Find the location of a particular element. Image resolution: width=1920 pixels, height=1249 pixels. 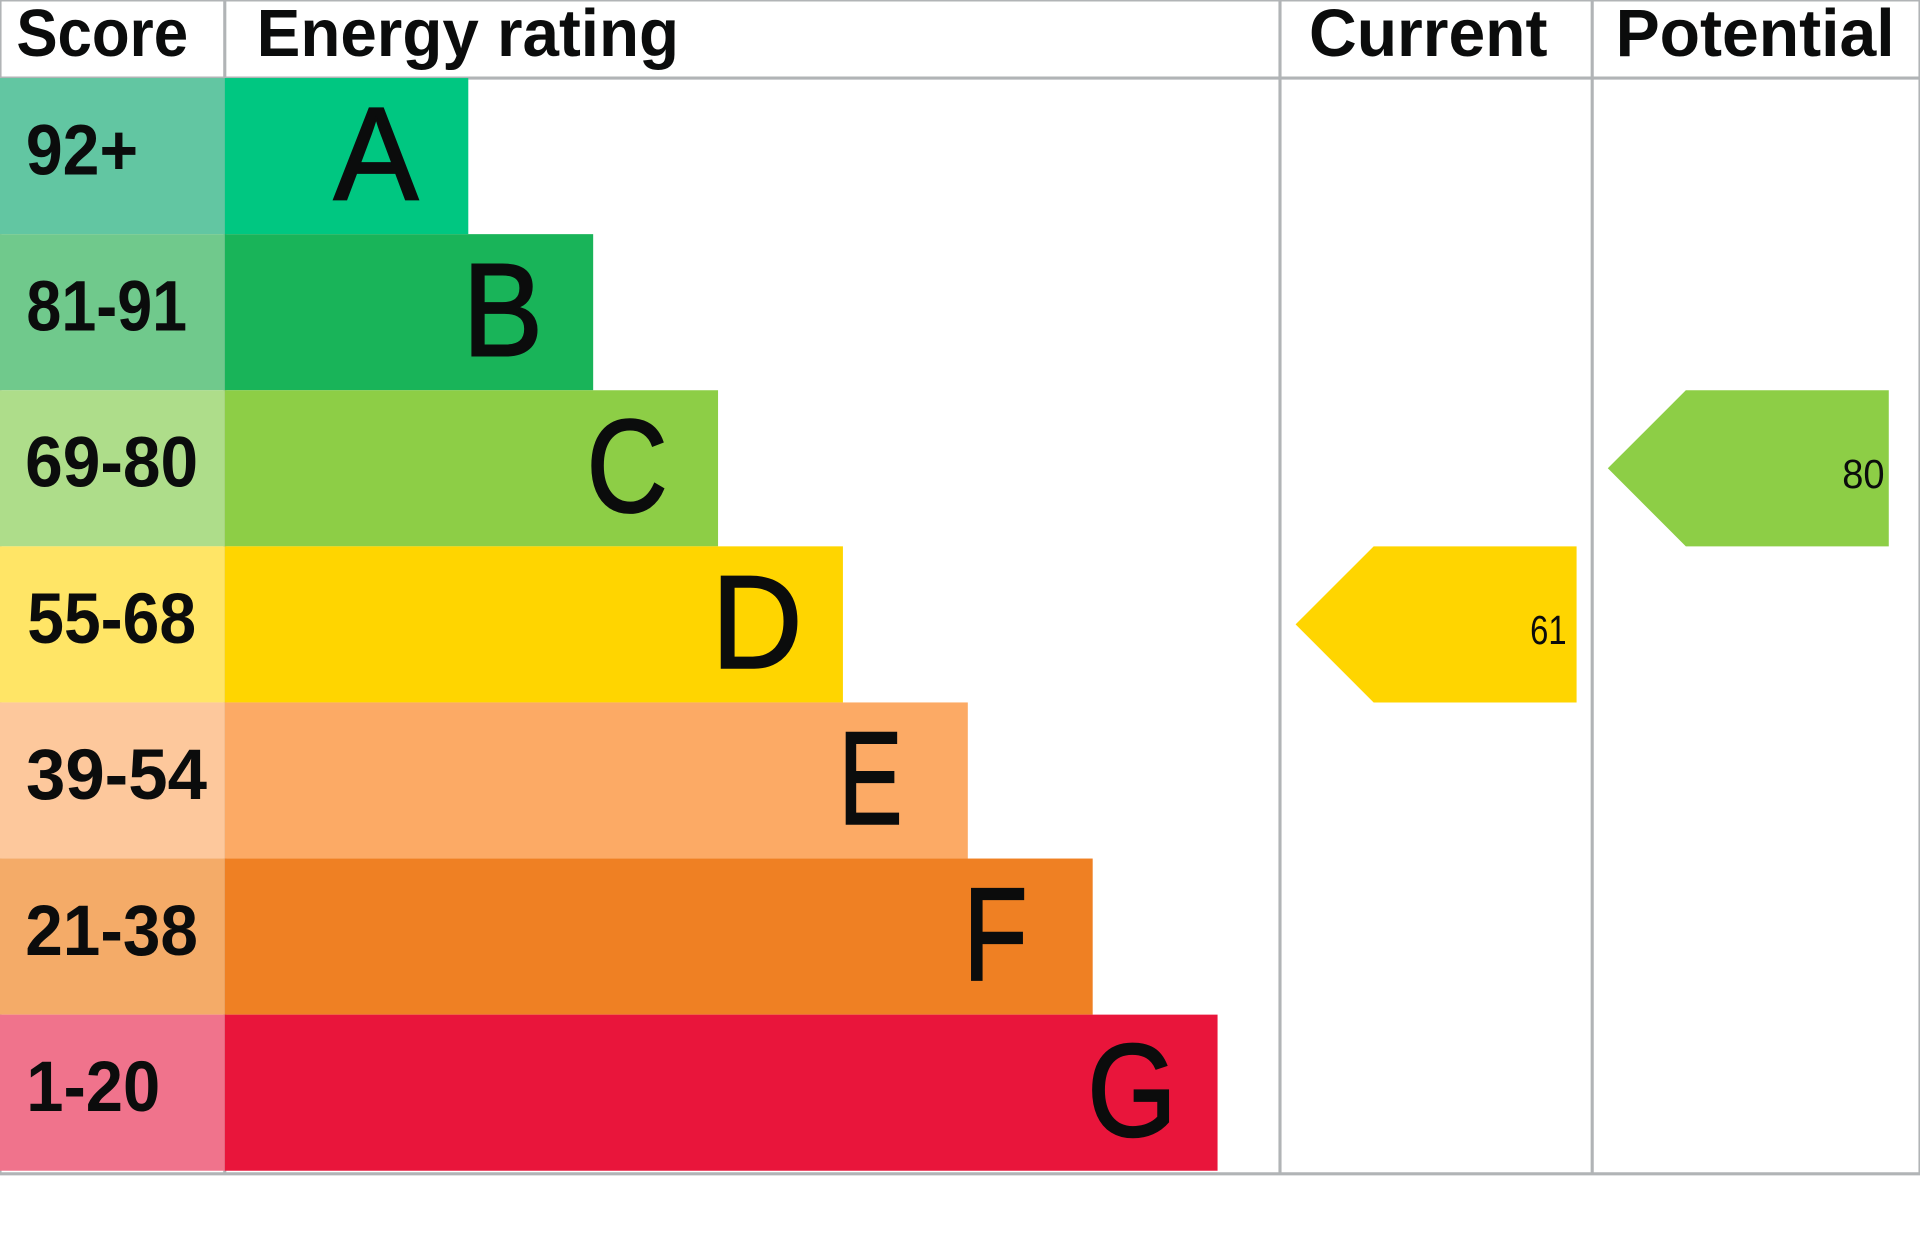

svg-text: Current is located at coordinates (1428, 35).